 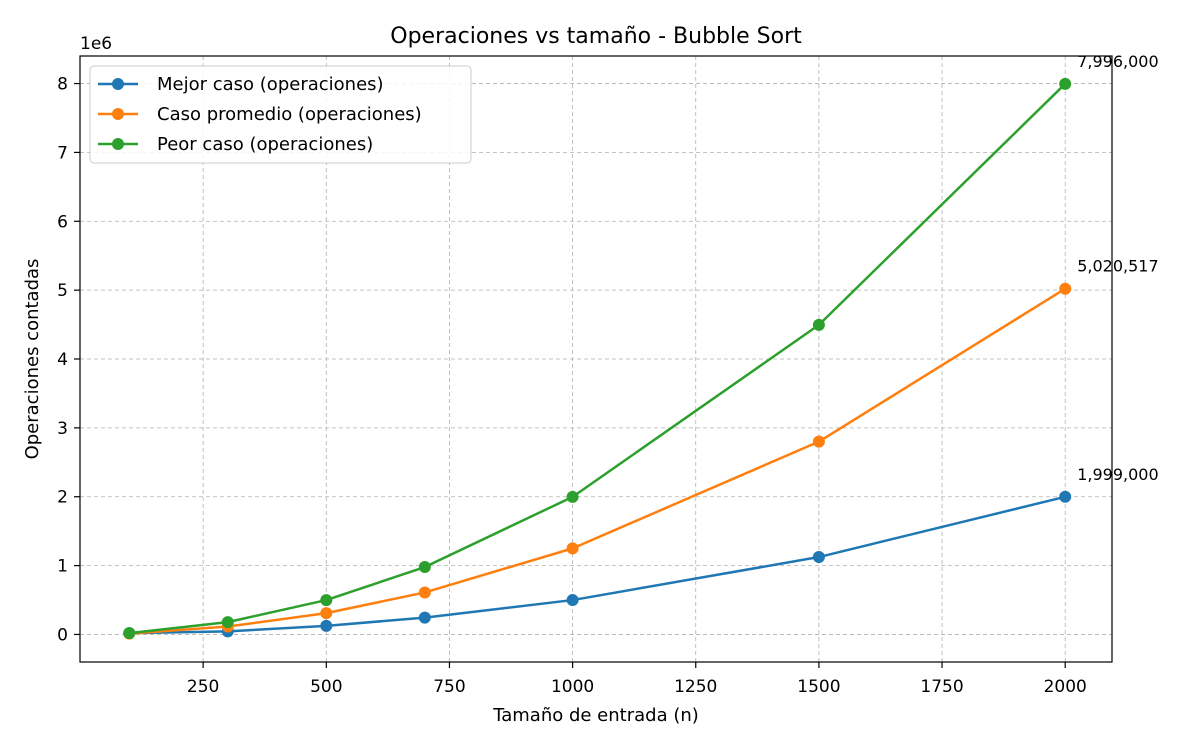 What do you see at coordinates (62, 567) in the screenshot?
I see `y-tick-label: 1` at bounding box center [62, 567].